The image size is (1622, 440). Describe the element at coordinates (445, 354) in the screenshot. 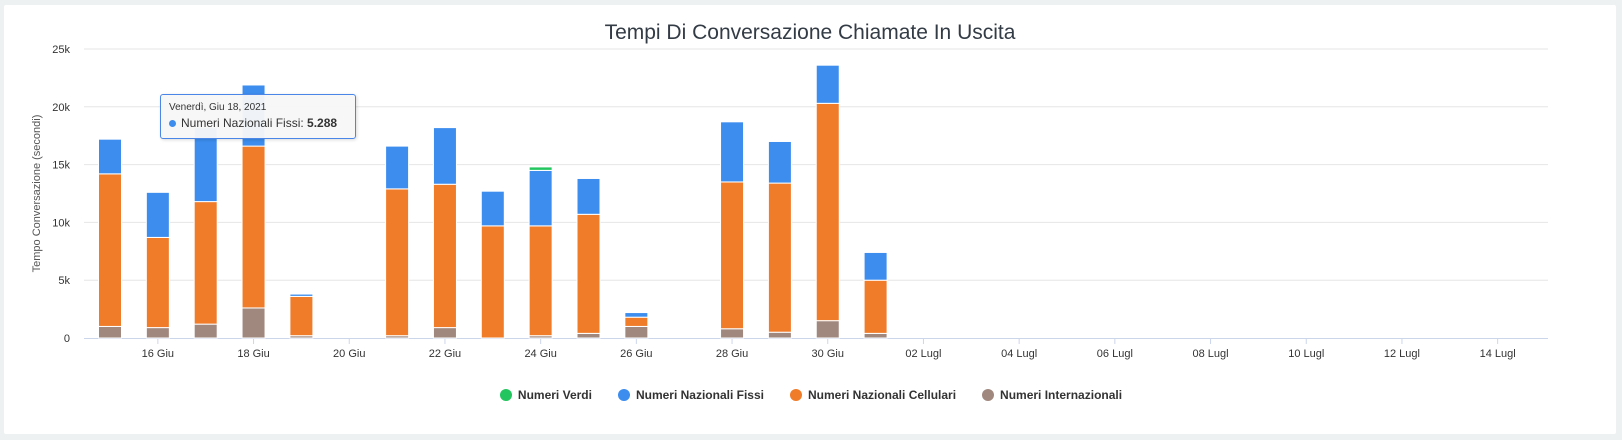

I see `x-tick-label: 22 Giu` at that location.